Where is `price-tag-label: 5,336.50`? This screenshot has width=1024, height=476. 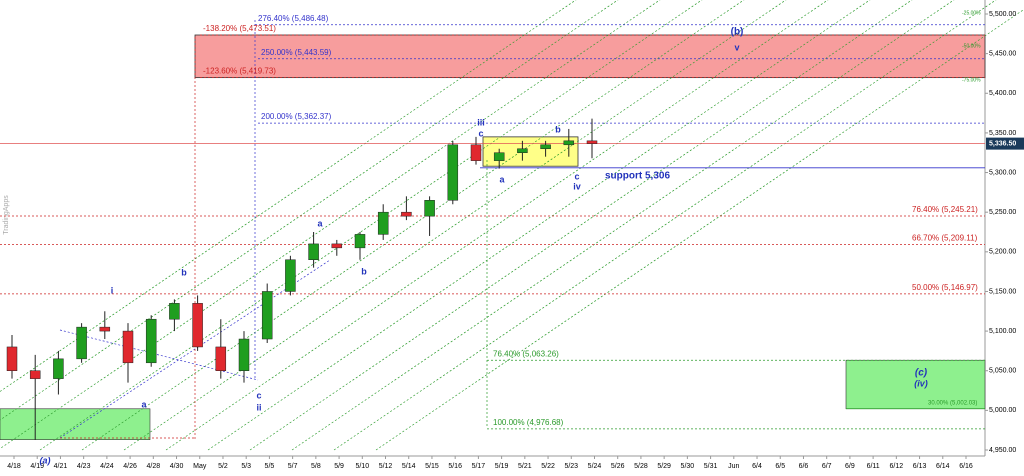 price-tag-label: 5,336.50 is located at coordinates (1002, 143).